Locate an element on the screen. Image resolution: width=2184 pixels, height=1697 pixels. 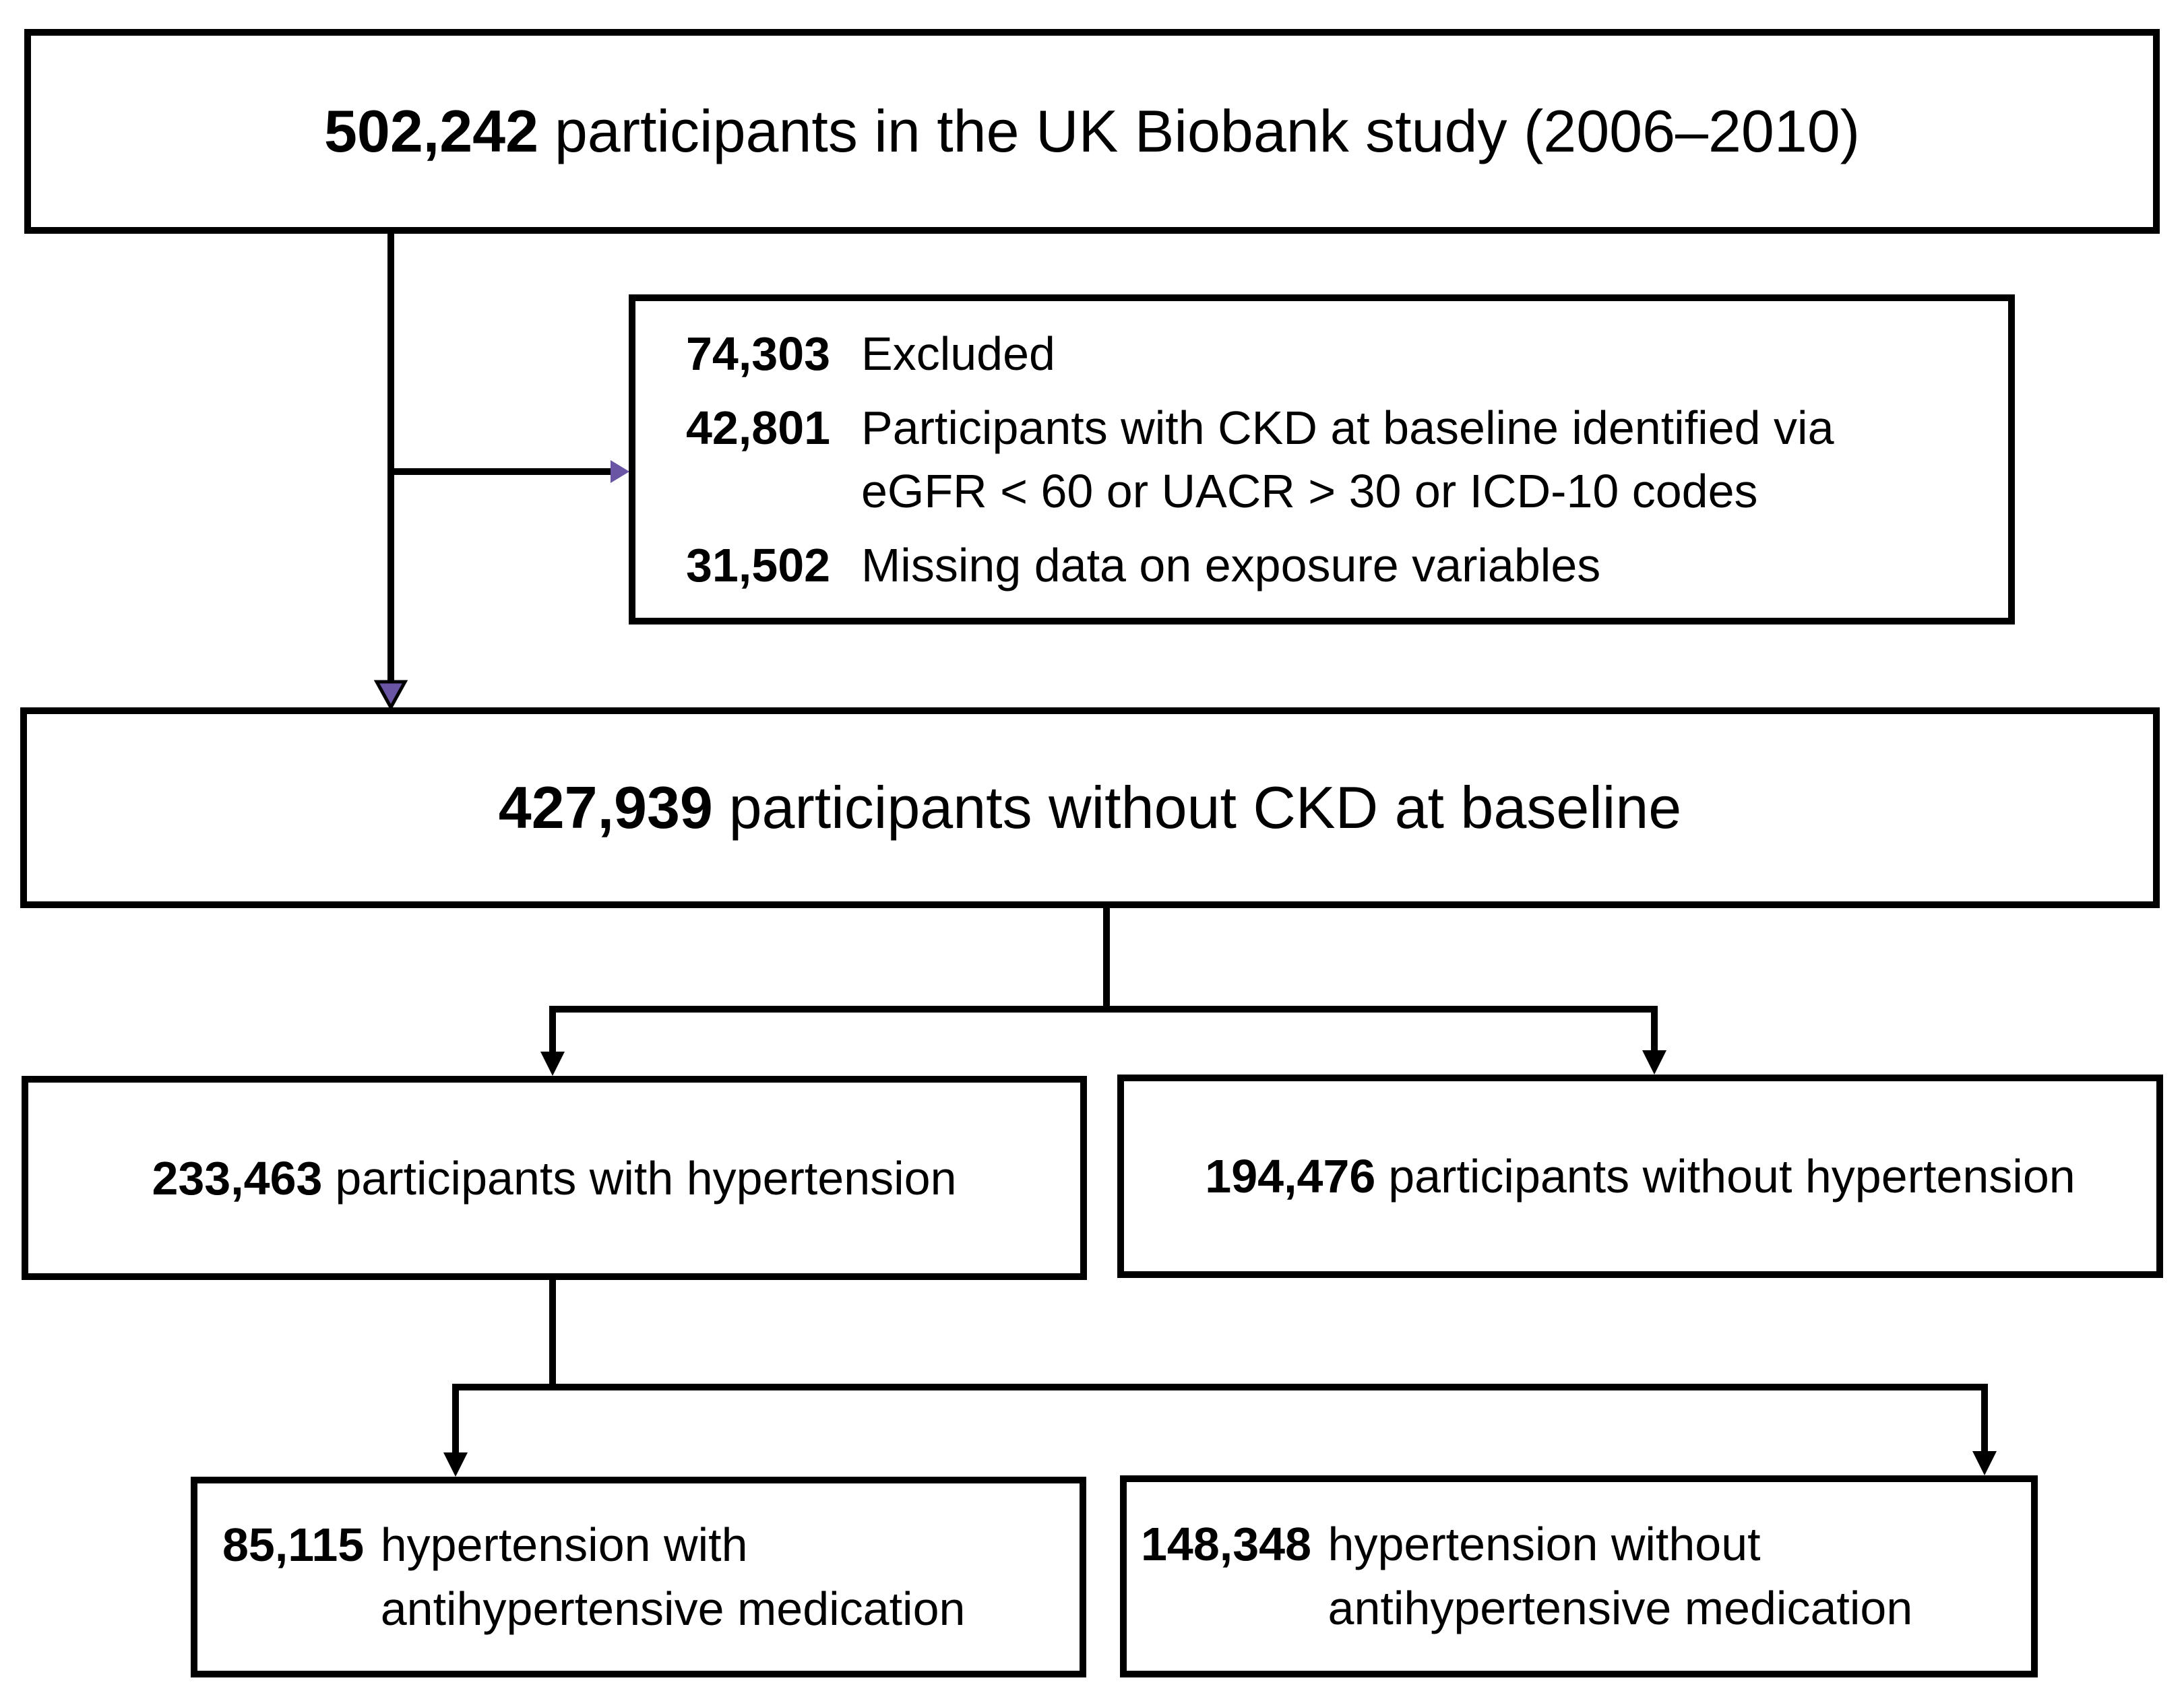
excluded-ckd-count: 42,801 is located at coordinates (758, 428).